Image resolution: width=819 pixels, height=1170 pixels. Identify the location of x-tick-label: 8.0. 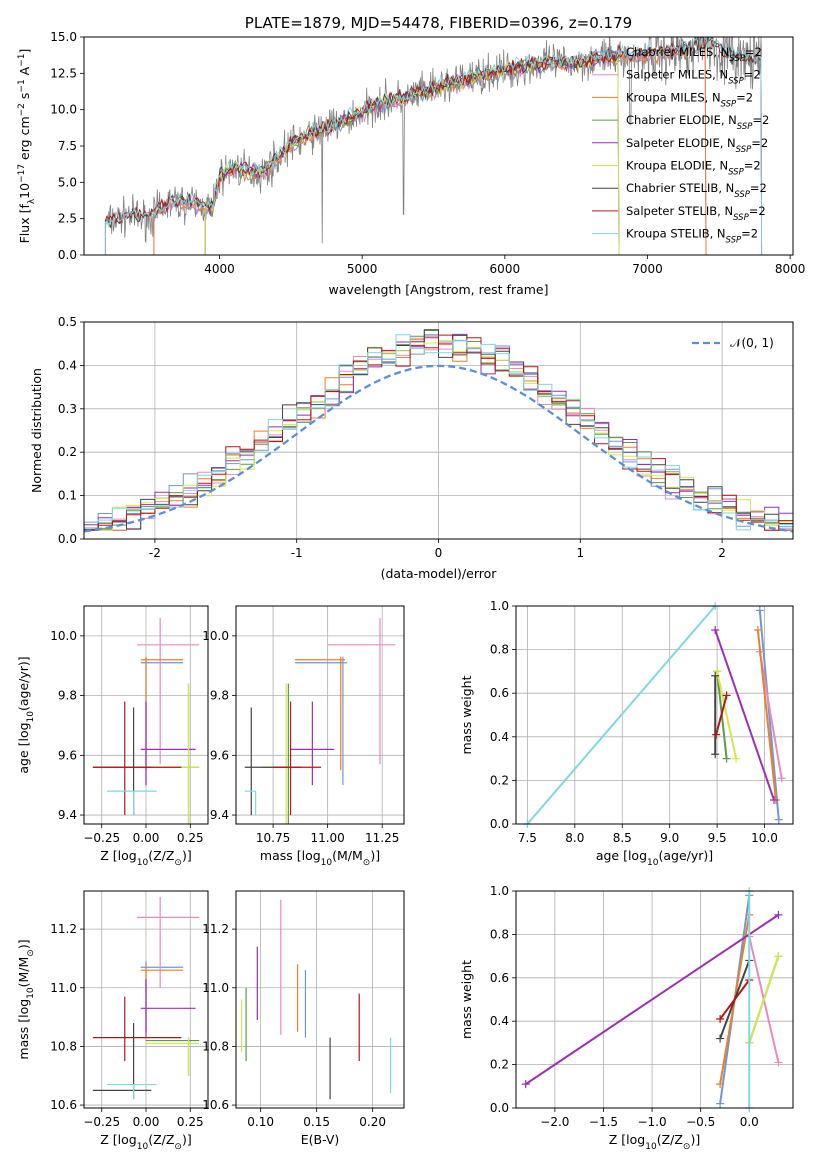
(574, 838).